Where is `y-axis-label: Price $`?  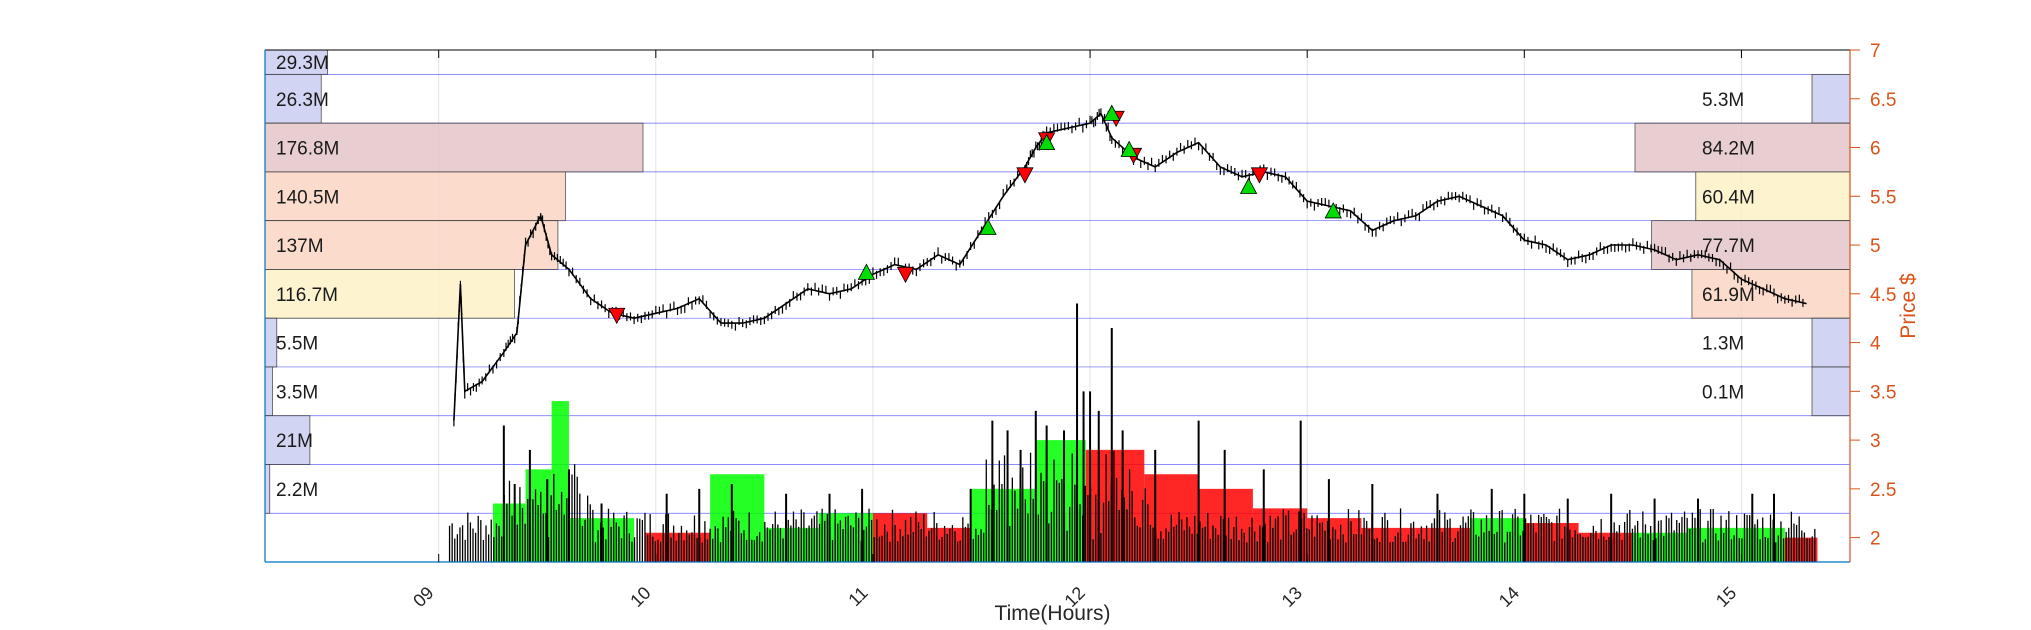
y-axis-label: Price $ is located at coordinates (1908, 306).